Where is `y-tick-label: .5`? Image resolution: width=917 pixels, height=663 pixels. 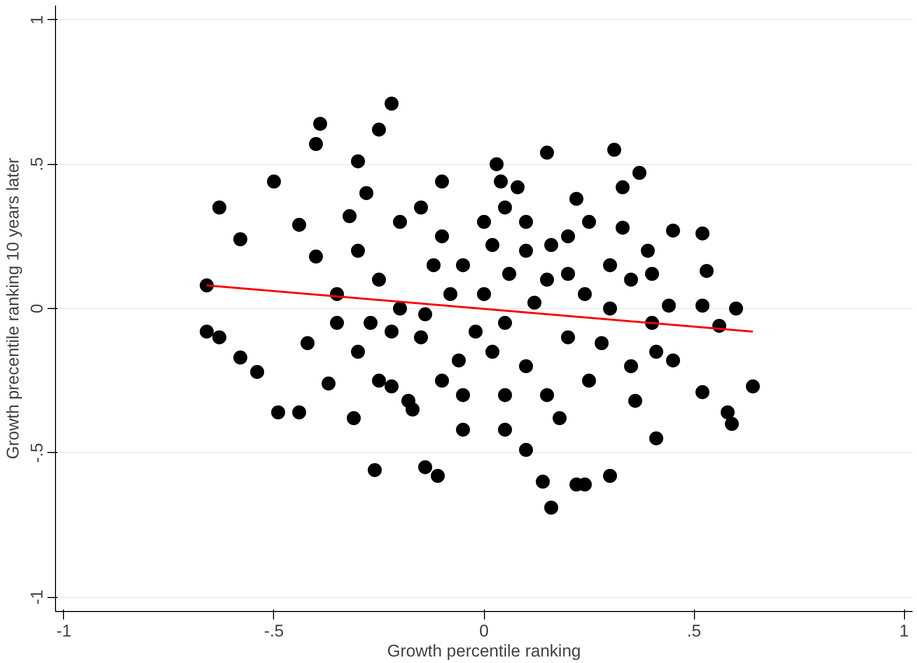 y-tick-label: .5 is located at coordinates (37, 164).